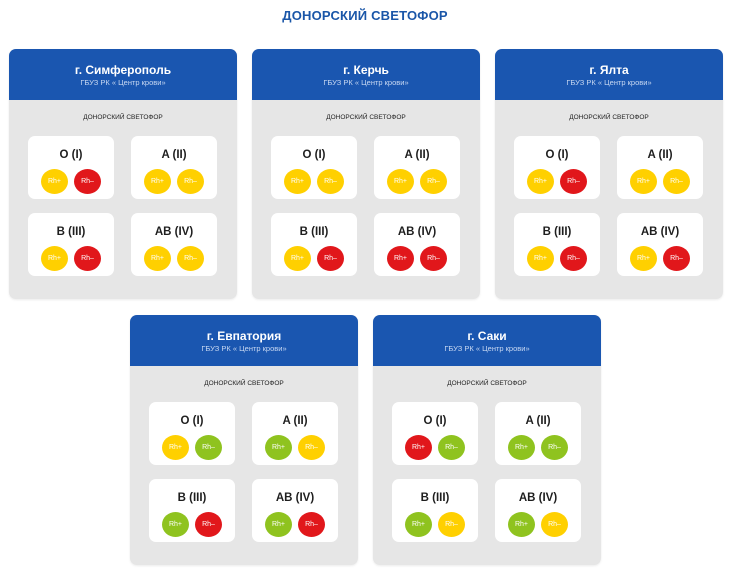 This screenshot has height=572, width=730. Describe the element at coordinates (365, 15) in the screenshot. I see `page-title: ДОНОРСКИЙ СВЕТОФОР` at that location.